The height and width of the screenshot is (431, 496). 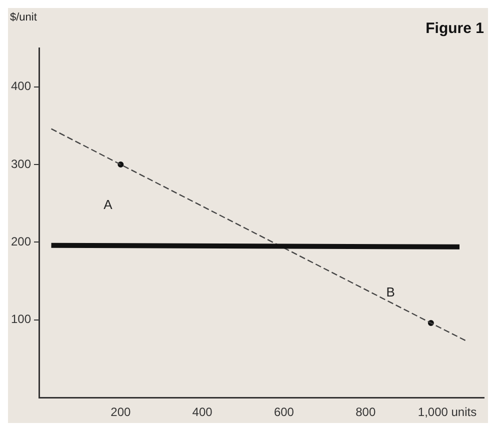 What do you see at coordinates (455, 29) in the screenshot?
I see `chart-title: Figure 1` at bounding box center [455, 29].